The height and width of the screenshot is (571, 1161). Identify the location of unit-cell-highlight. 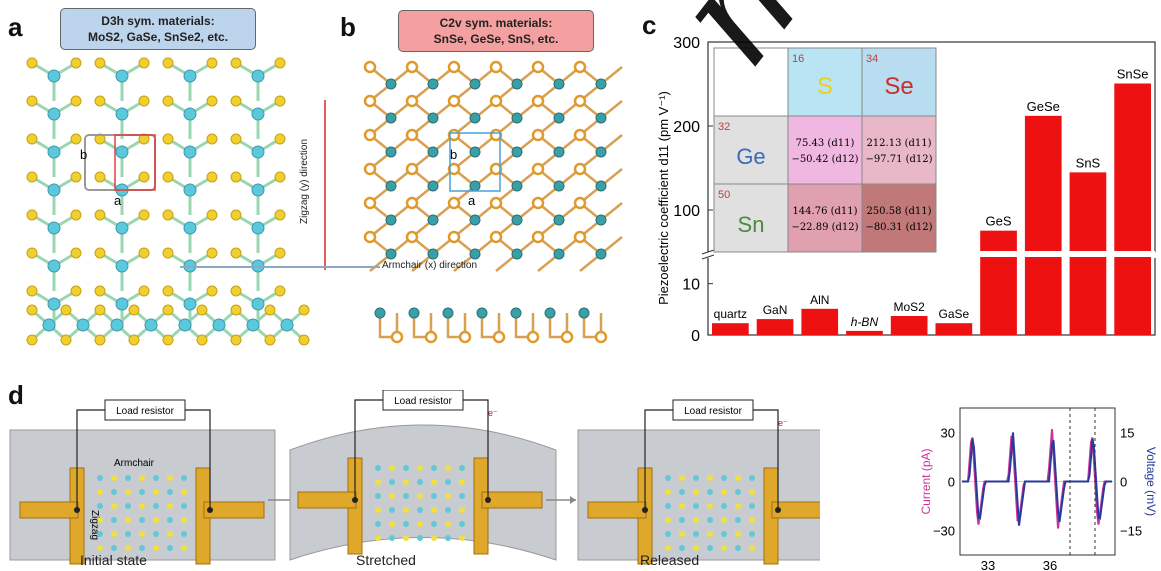
(135, 162).